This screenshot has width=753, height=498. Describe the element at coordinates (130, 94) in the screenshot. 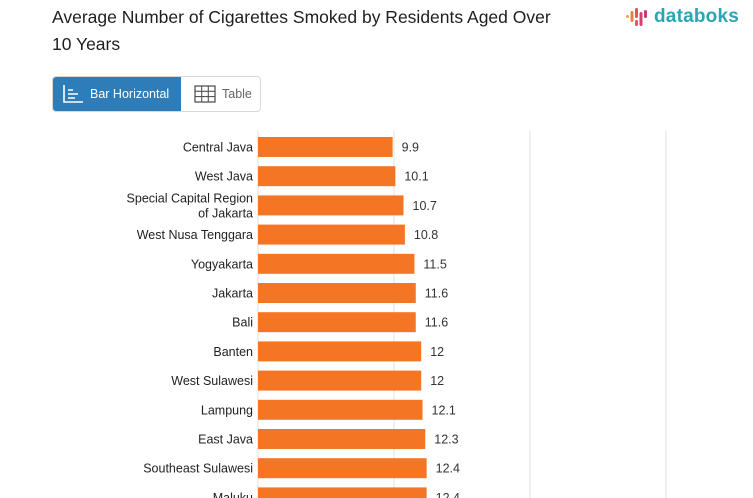

I see `tab-bar-horizontal-label: Bar Horizontal` at that location.